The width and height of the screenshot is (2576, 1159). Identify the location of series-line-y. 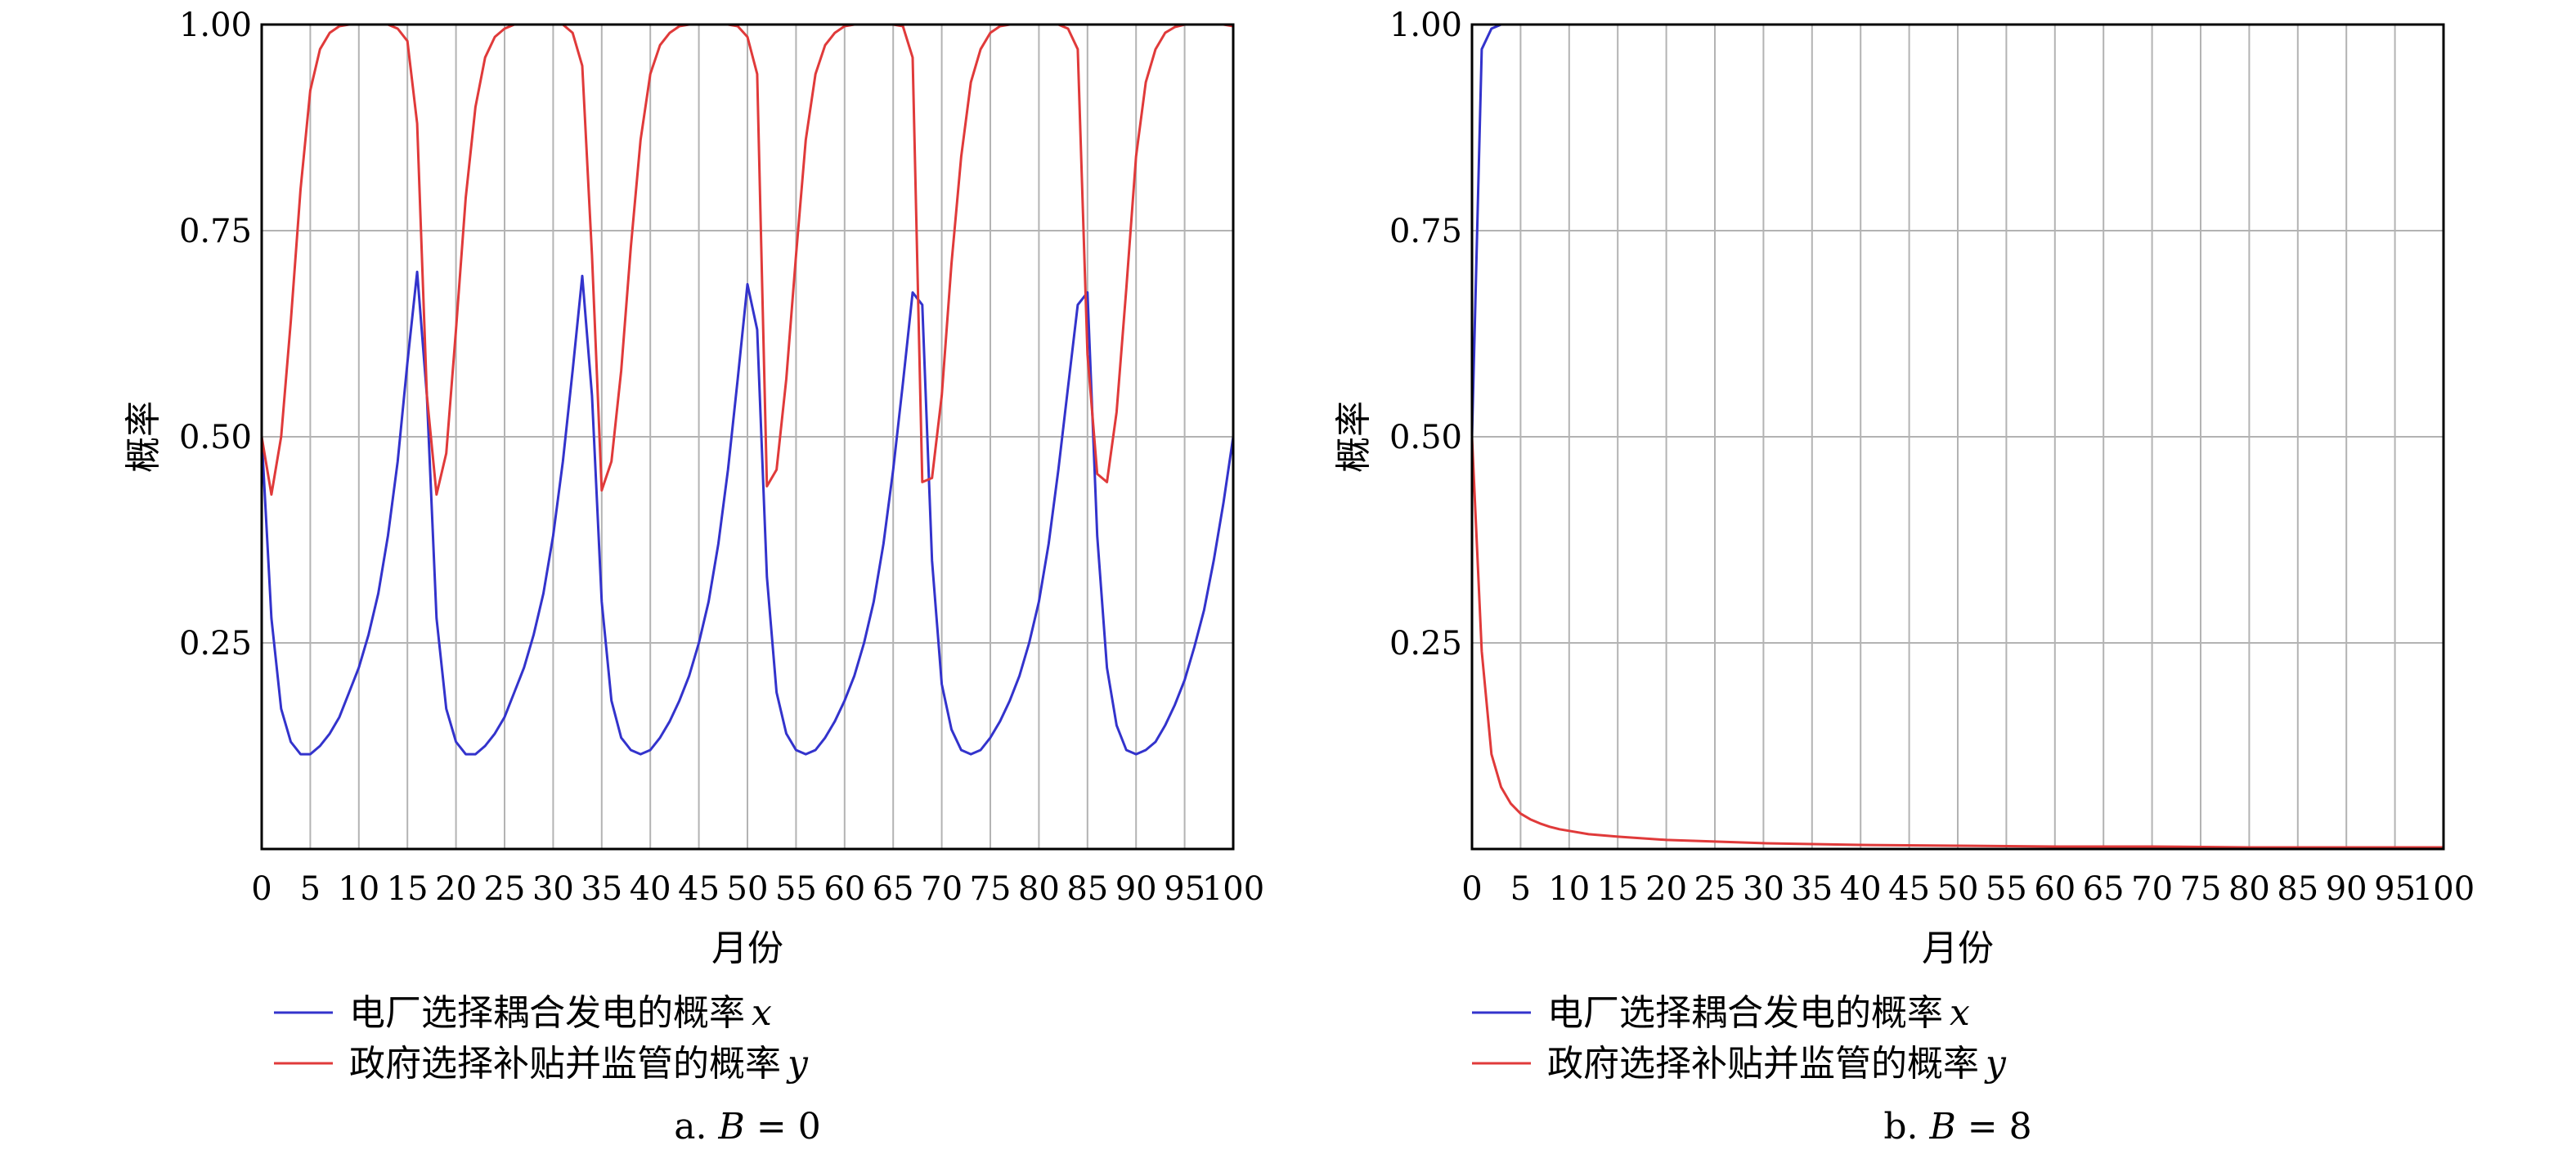
(1957, 642).